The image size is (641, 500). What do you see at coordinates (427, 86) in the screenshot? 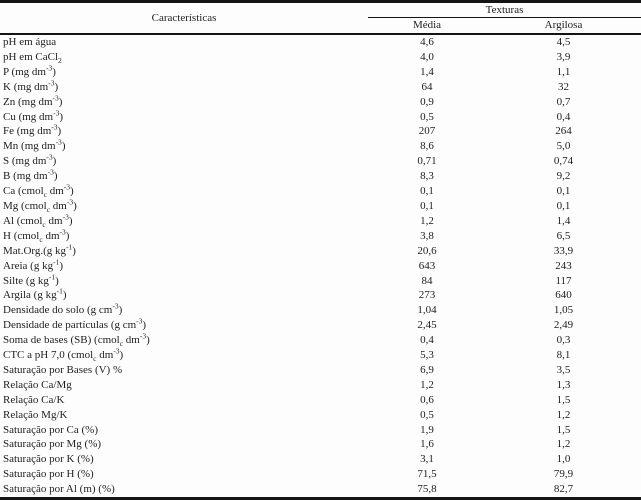
I see `value-media: 64` at bounding box center [427, 86].